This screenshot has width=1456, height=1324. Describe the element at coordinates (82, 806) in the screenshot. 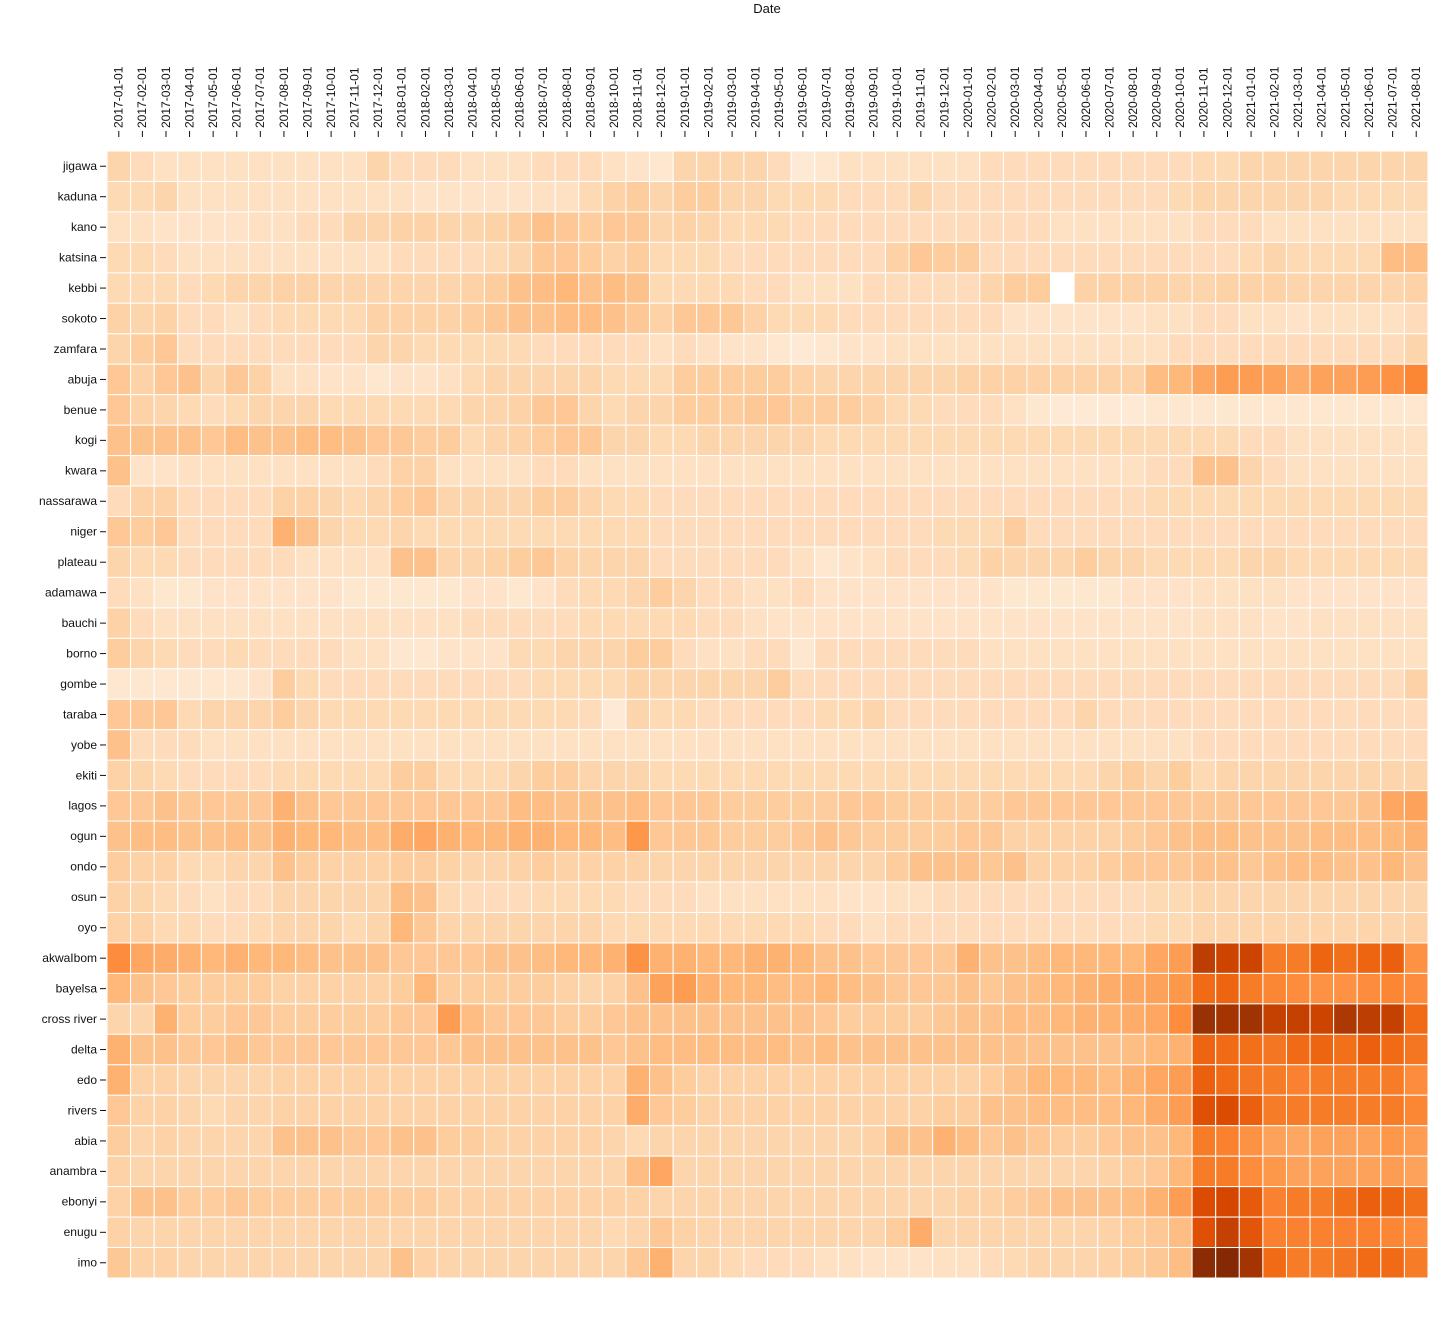

I see `y-tick-label: lagos` at that location.